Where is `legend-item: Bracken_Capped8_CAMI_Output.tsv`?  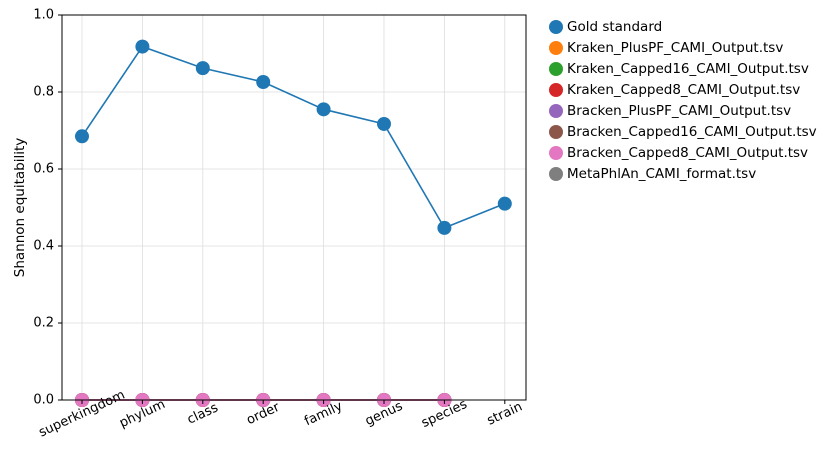 legend-item: Bracken_Capped8_CAMI_Output.tsv is located at coordinates (678, 153).